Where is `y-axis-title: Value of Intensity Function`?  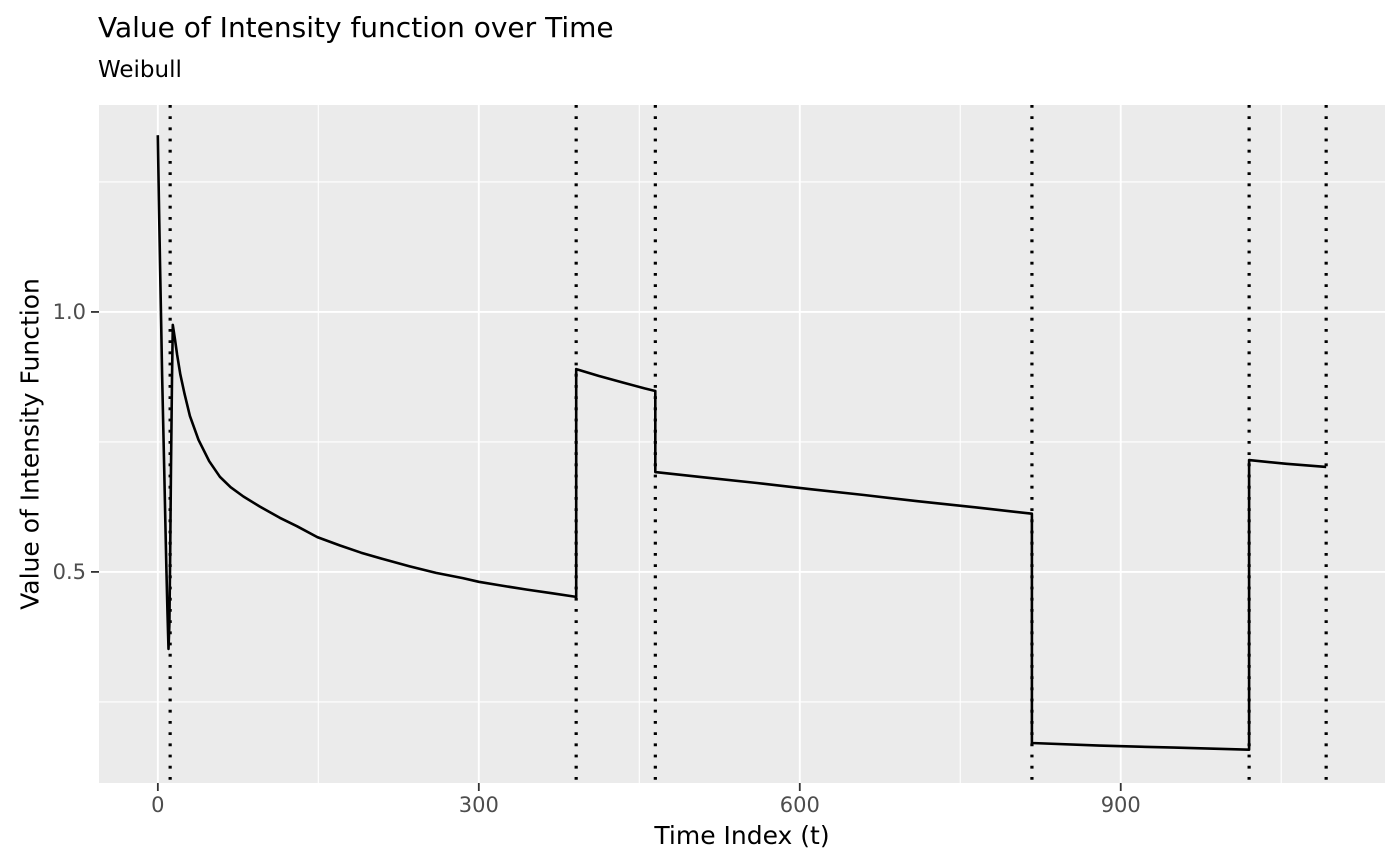
y-axis-title: Value of Intensity Function is located at coordinates (30, 444).